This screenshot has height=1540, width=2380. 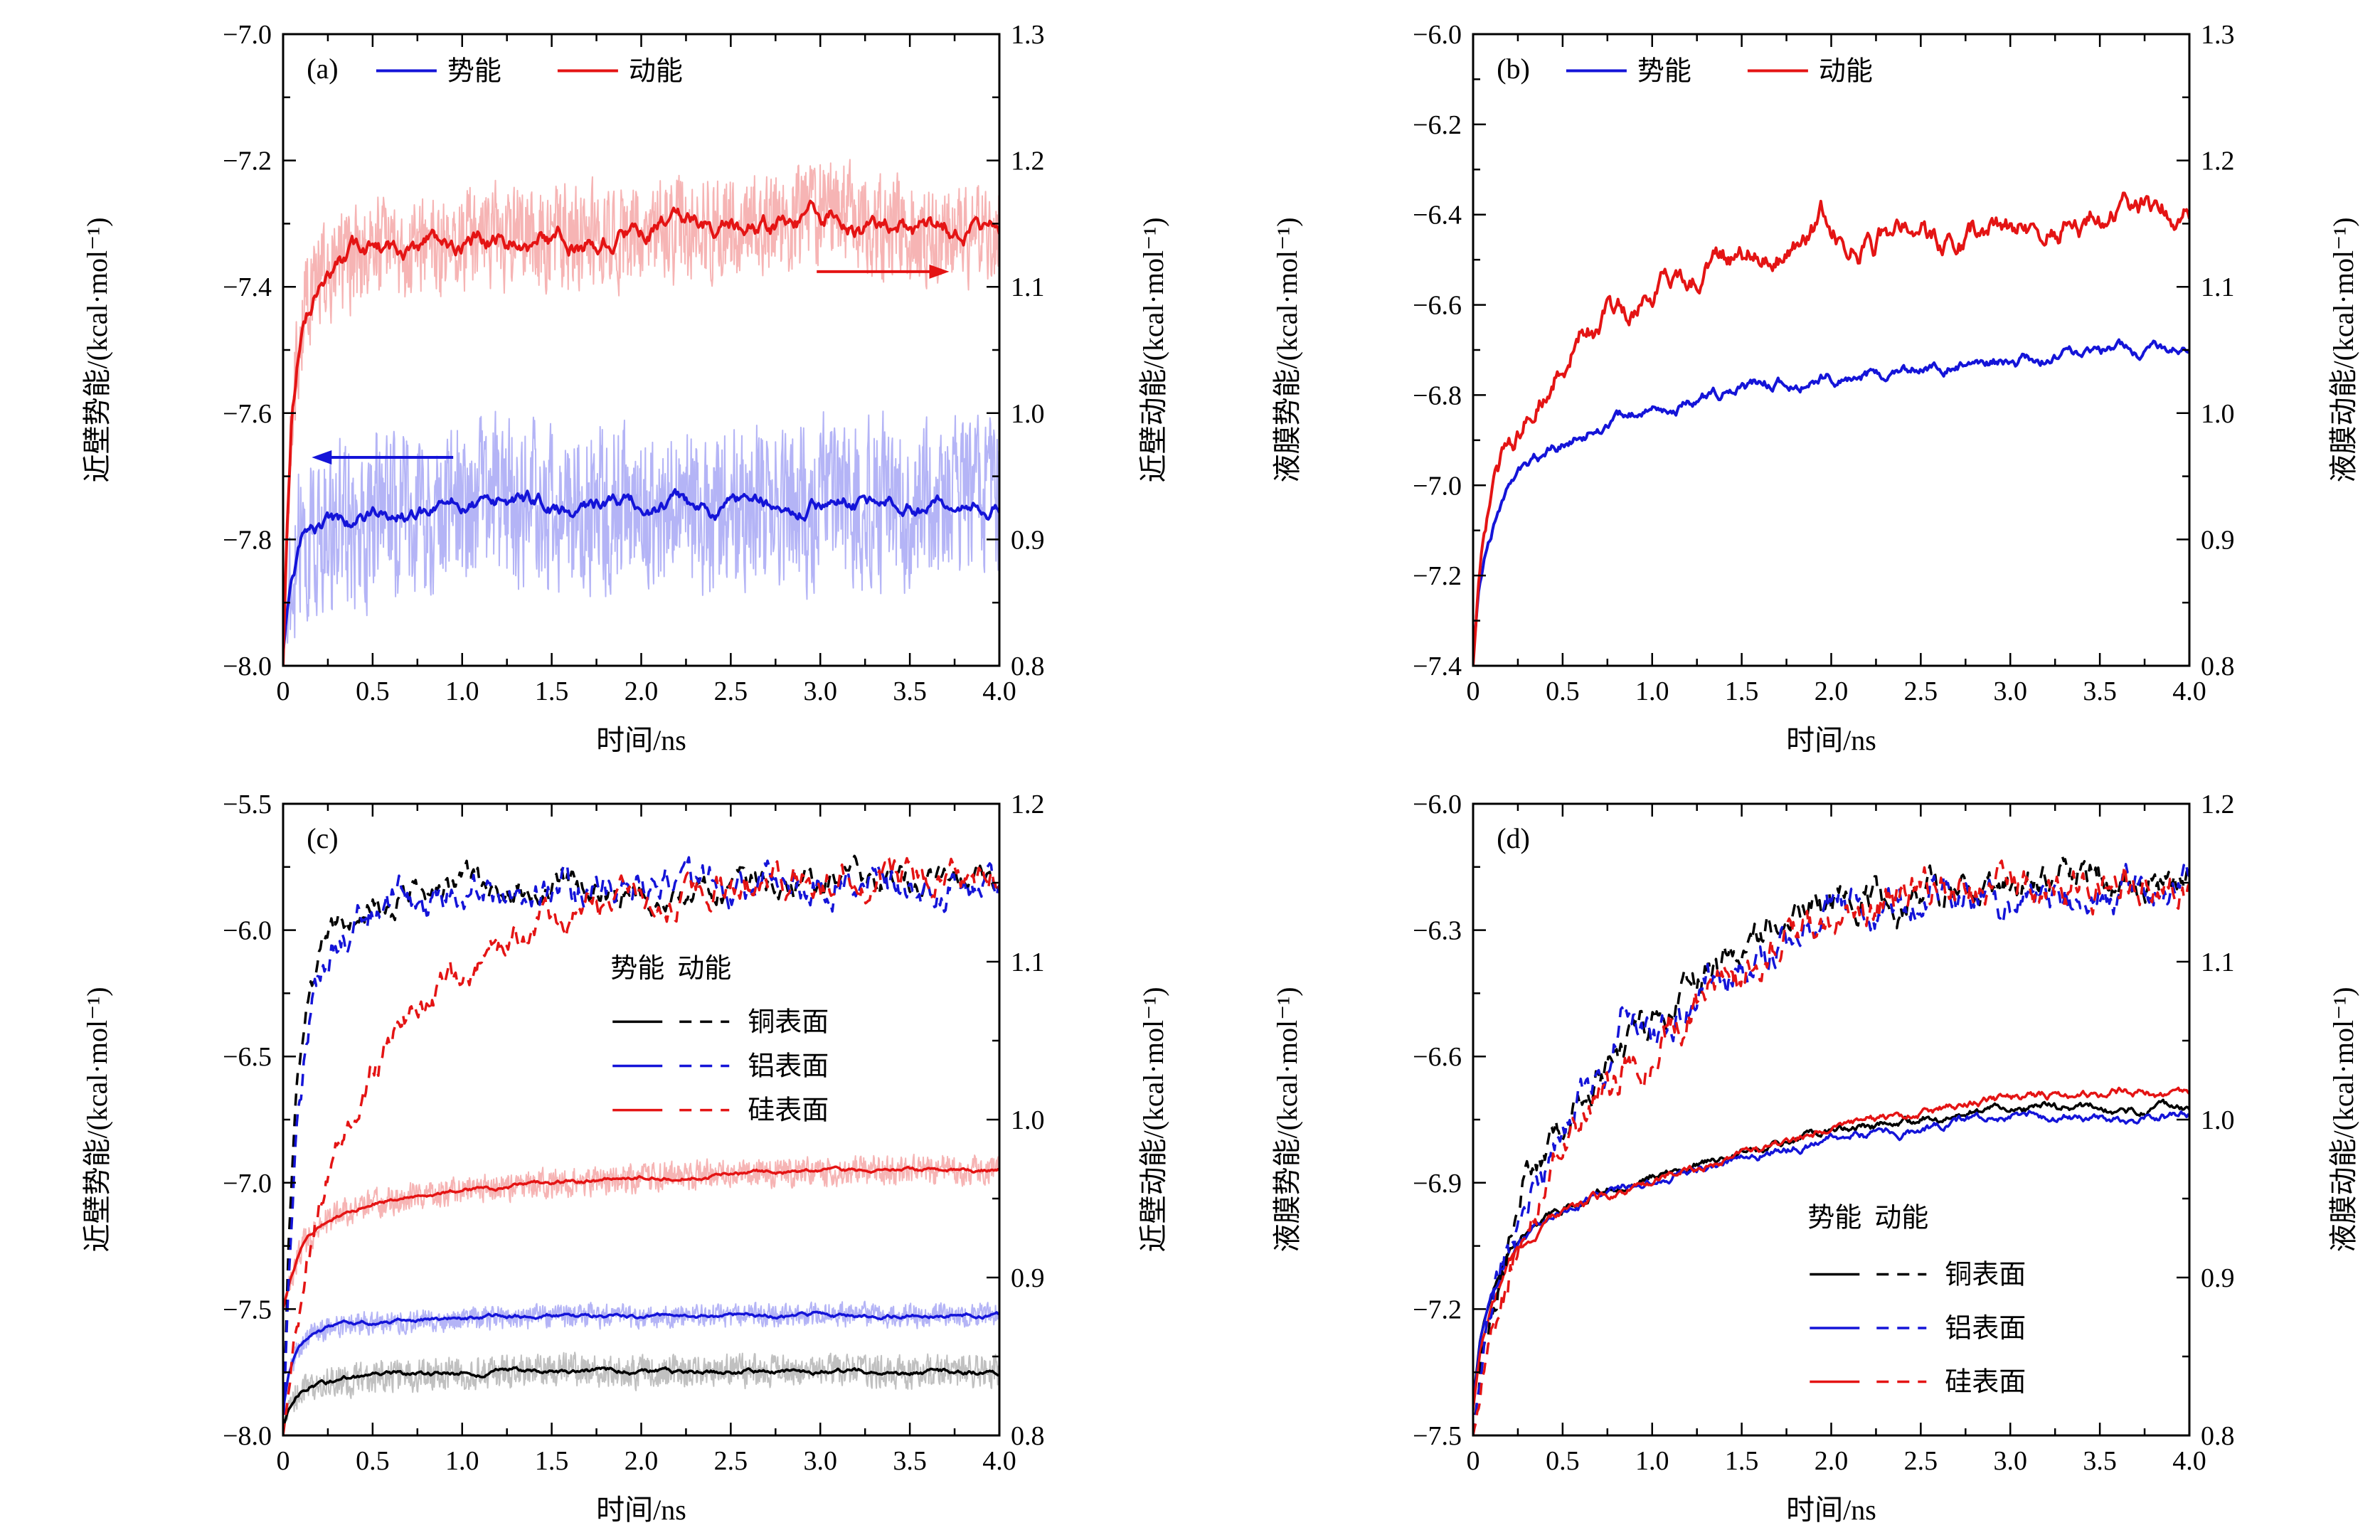 What do you see at coordinates (2343, 1119) in the screenshot?
I see `y-axis-title-right: 液膜动能/(kcal·mol⁻¹)` at bounding box center [2343, 1119].